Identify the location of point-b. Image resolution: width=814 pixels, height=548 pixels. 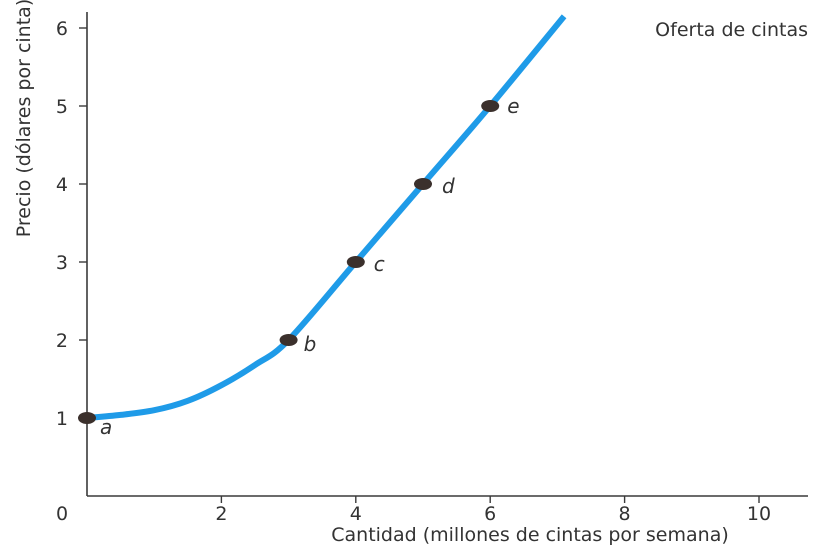
(288, 340).